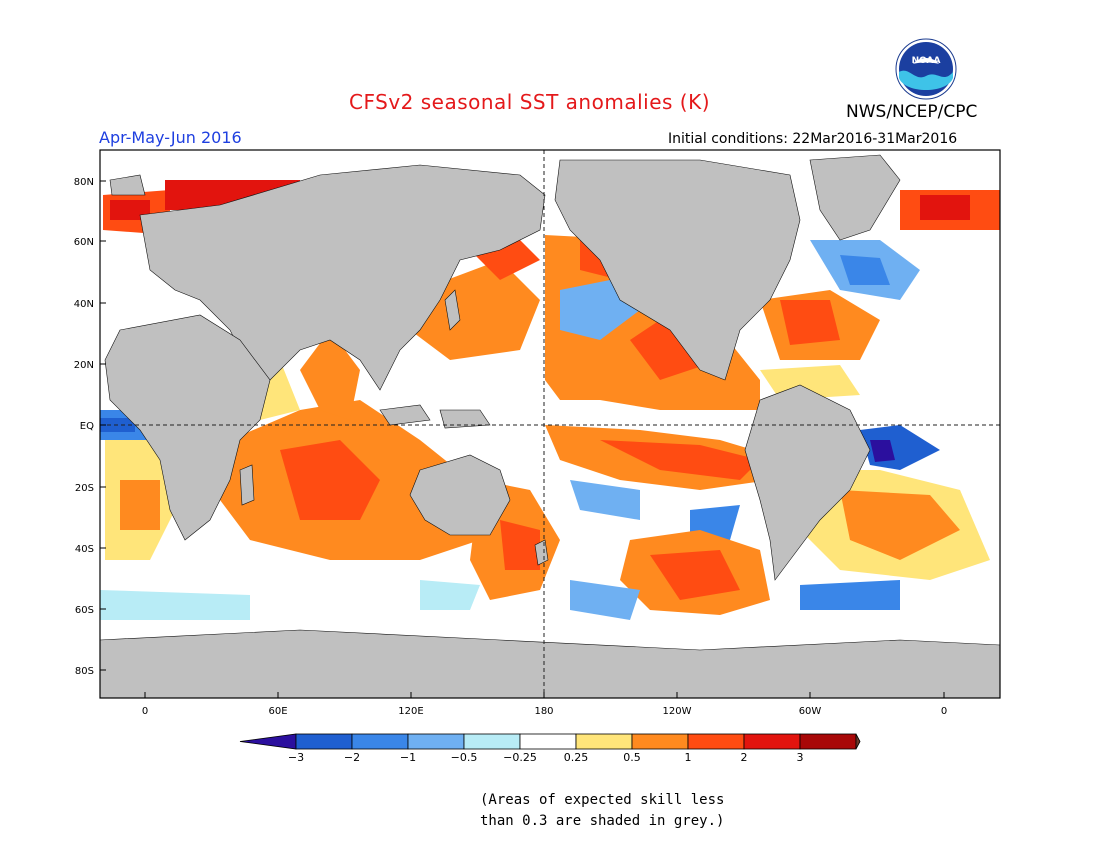 This screenshot has height=850, width=1100. What do you see at coordinates (410, 711) in the screenshot?
I see `lon-label: 120E` at bounding box center [410, 711].